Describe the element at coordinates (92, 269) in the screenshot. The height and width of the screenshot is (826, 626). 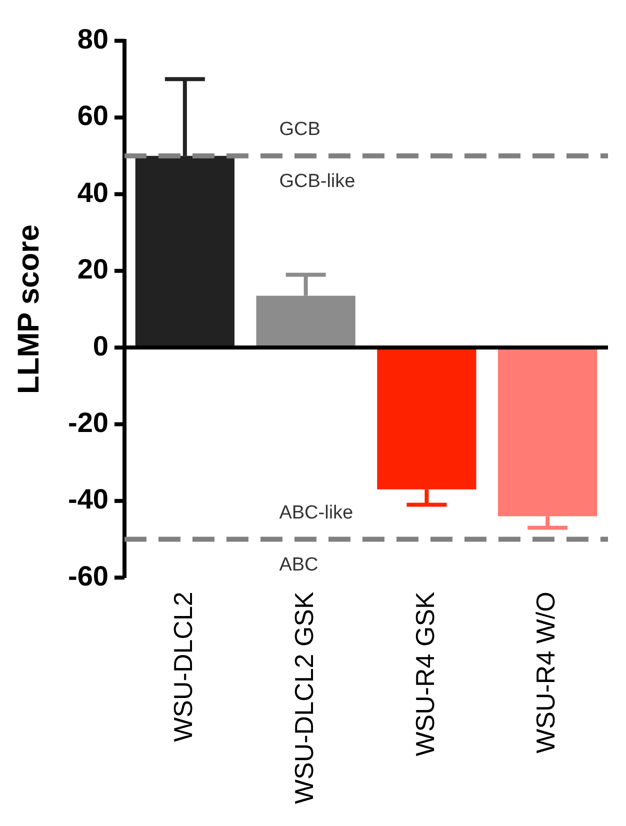
I see `y-tick-label: 20` at that location.